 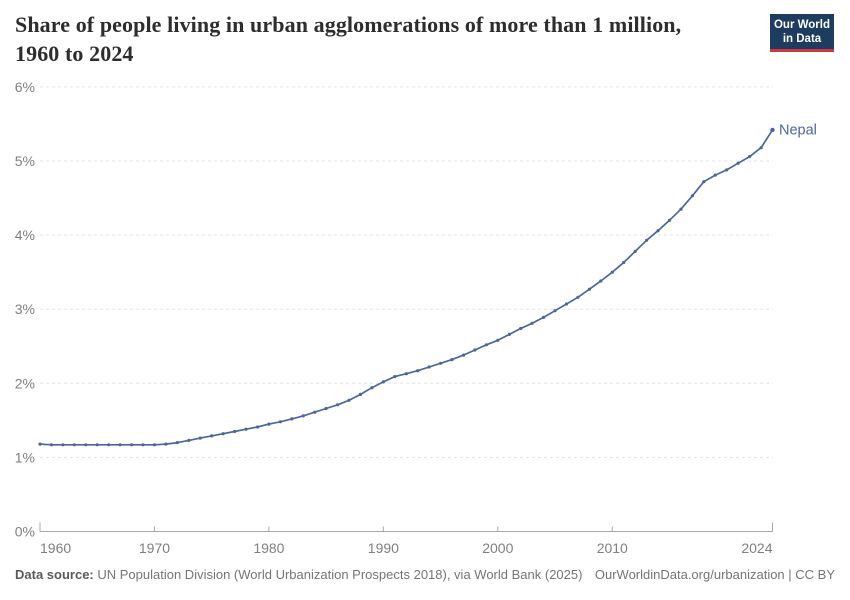 I want to click on y-tick-label: 3%, so click(x=25, y=309).